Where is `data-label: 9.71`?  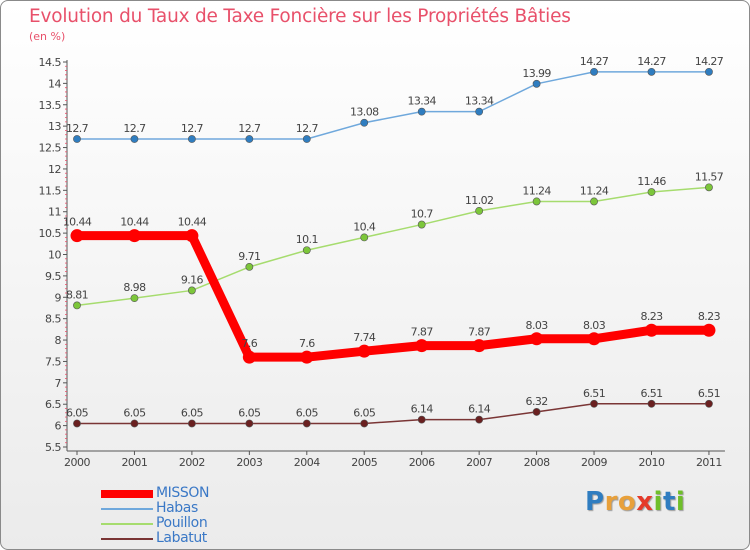 data-label: 9.71 is located at coordinates (249, 256).